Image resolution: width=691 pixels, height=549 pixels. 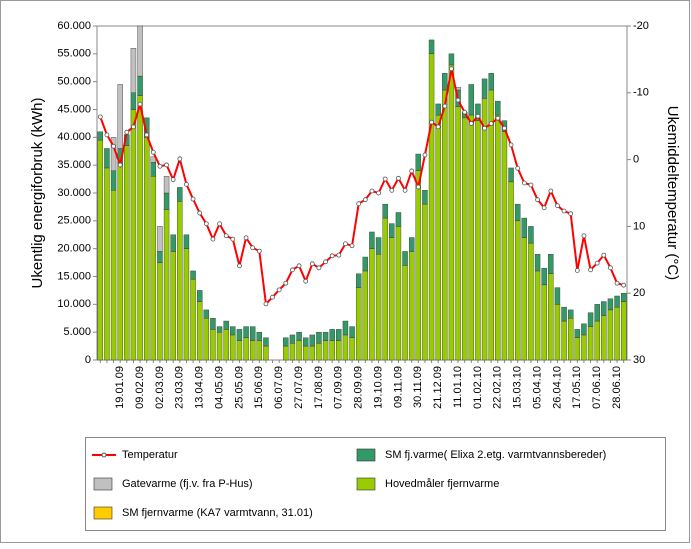 I want to click on y2-tick-label: -10, so click(x=641, y=93).